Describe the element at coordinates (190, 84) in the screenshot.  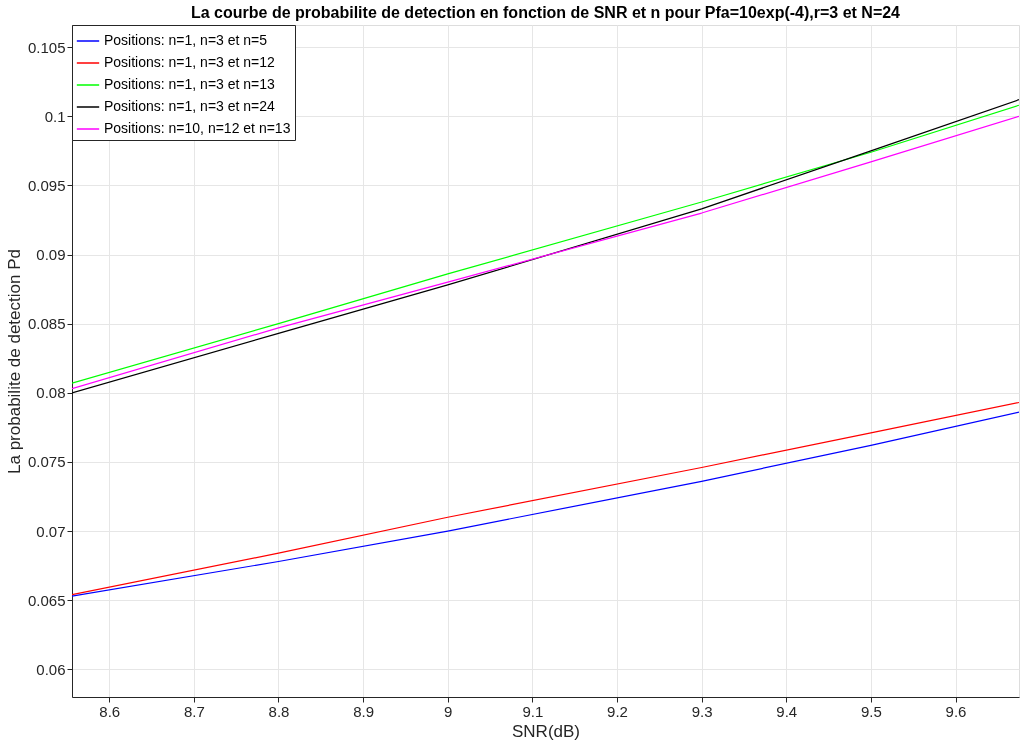
I see `legend-label: Positions: n=1, n=3 et n=13` at that location.